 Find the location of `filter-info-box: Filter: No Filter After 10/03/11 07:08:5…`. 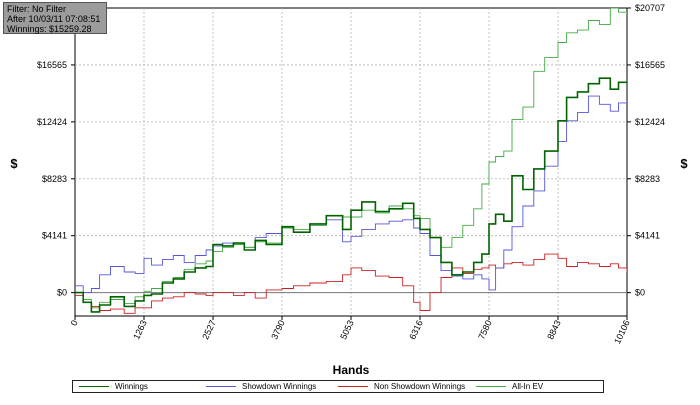

filter-info-box: Filter: No Filter After 10/03/11 07:08:5… is located at coordinates (55, 18).